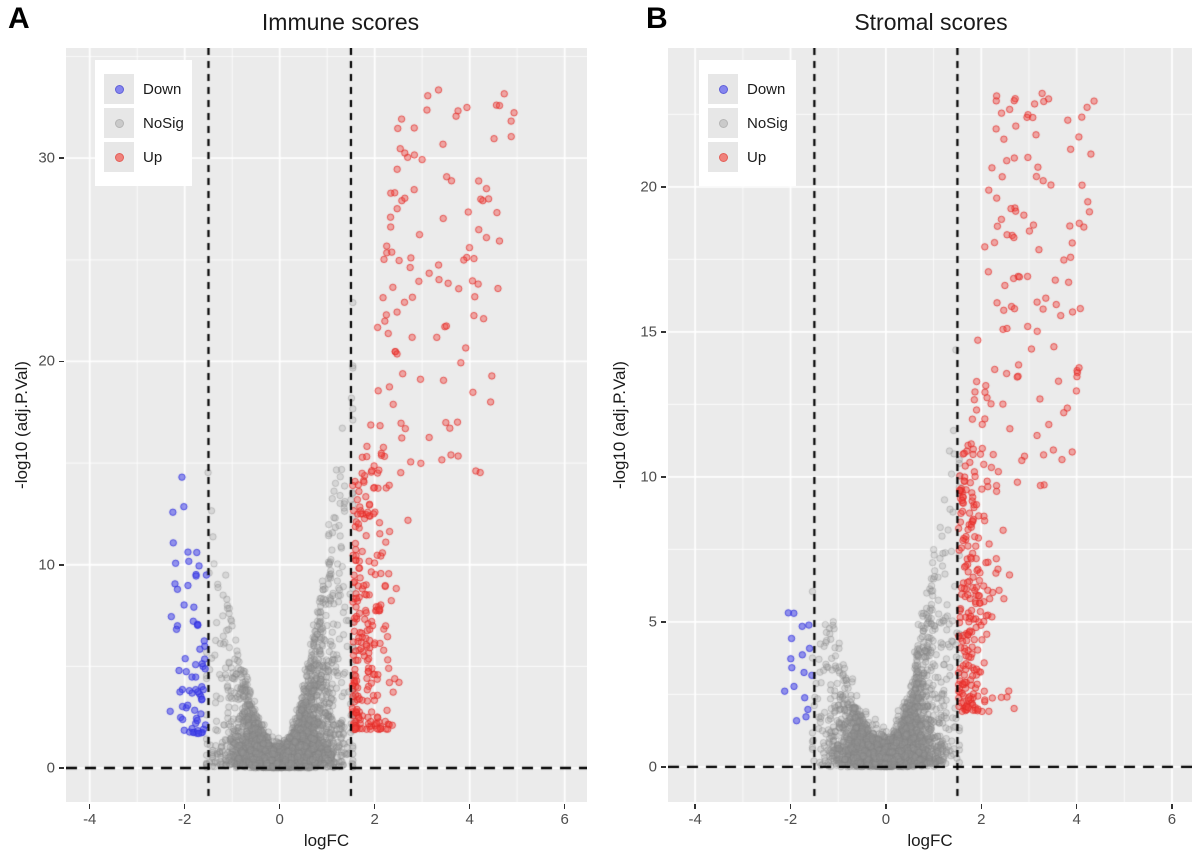 This screenshot has width=1200, height=864. Describe the element at coordinates (931, 22) in the screenshot. I see `chart-title-stromal: Stromal scores` at that location.